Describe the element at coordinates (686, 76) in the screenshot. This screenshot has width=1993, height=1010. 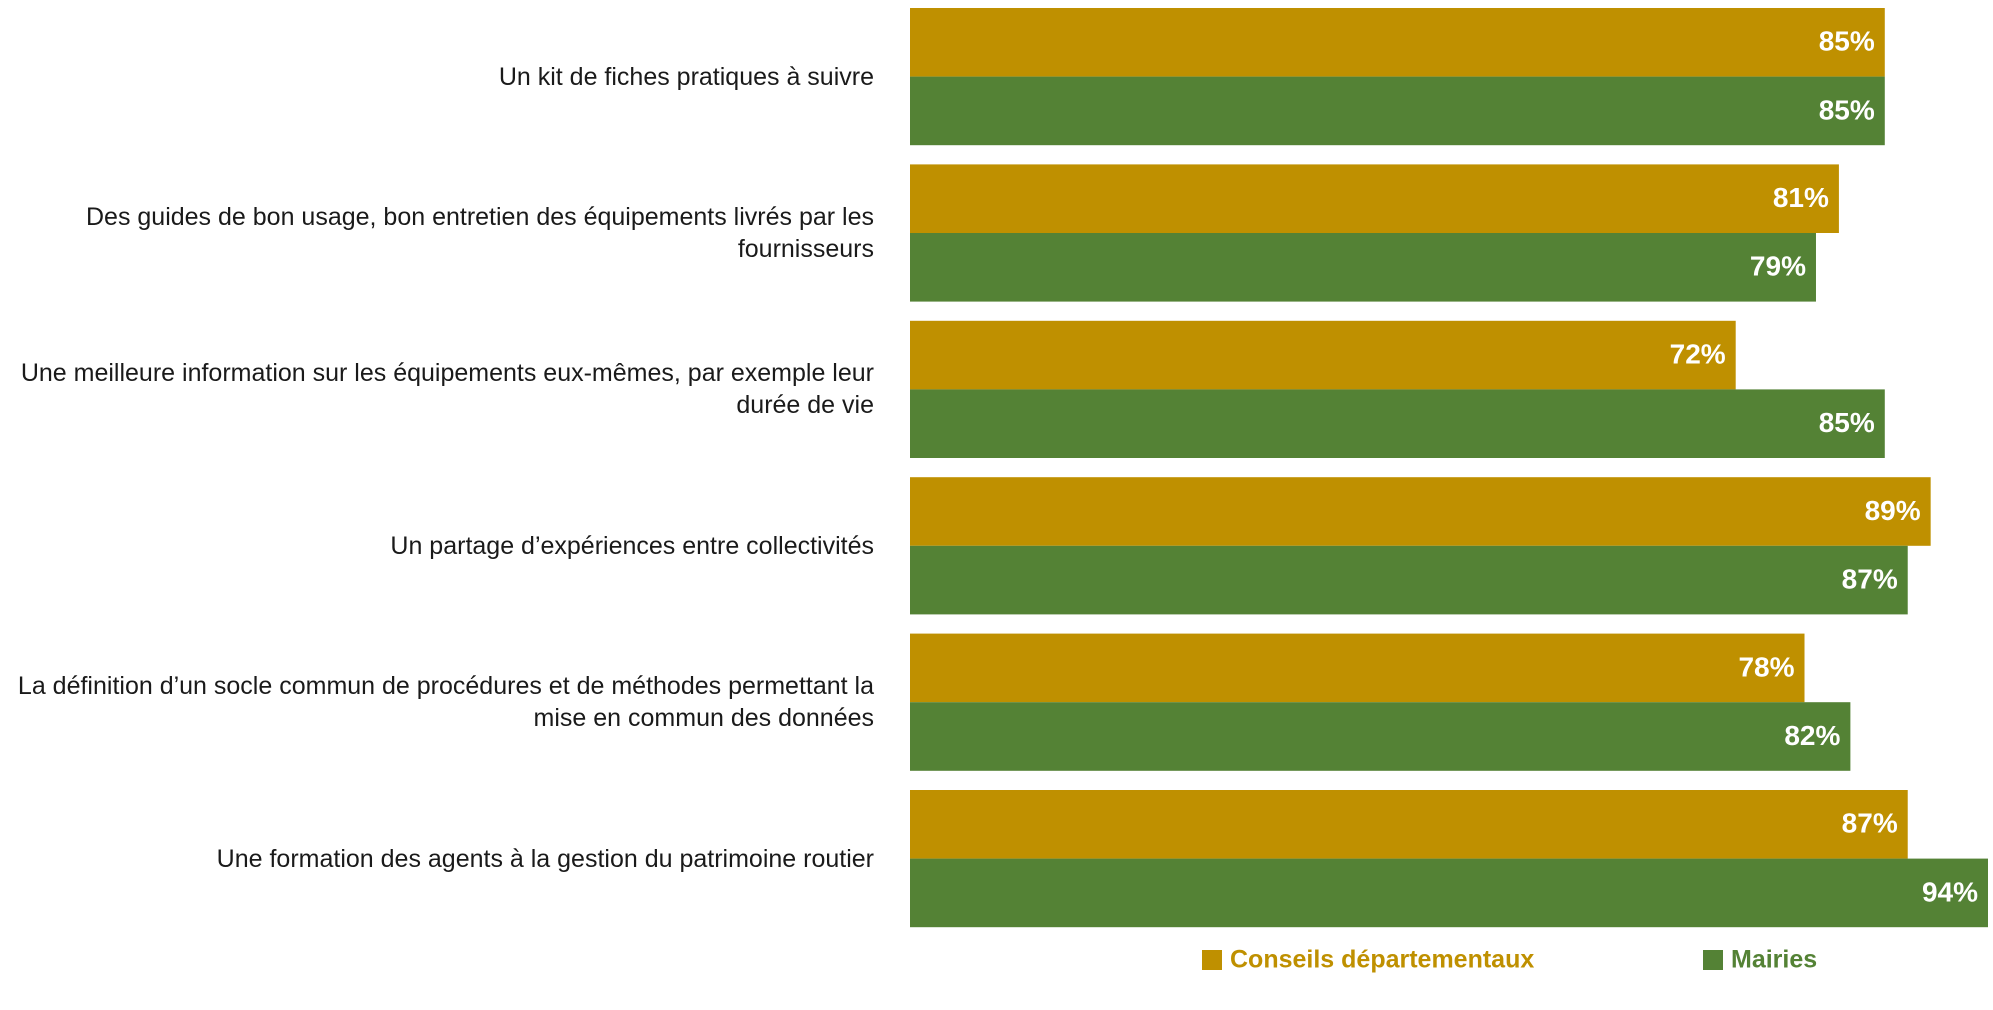
I see `category-label: Un kit de fiches pratiques à suivre` at that location.